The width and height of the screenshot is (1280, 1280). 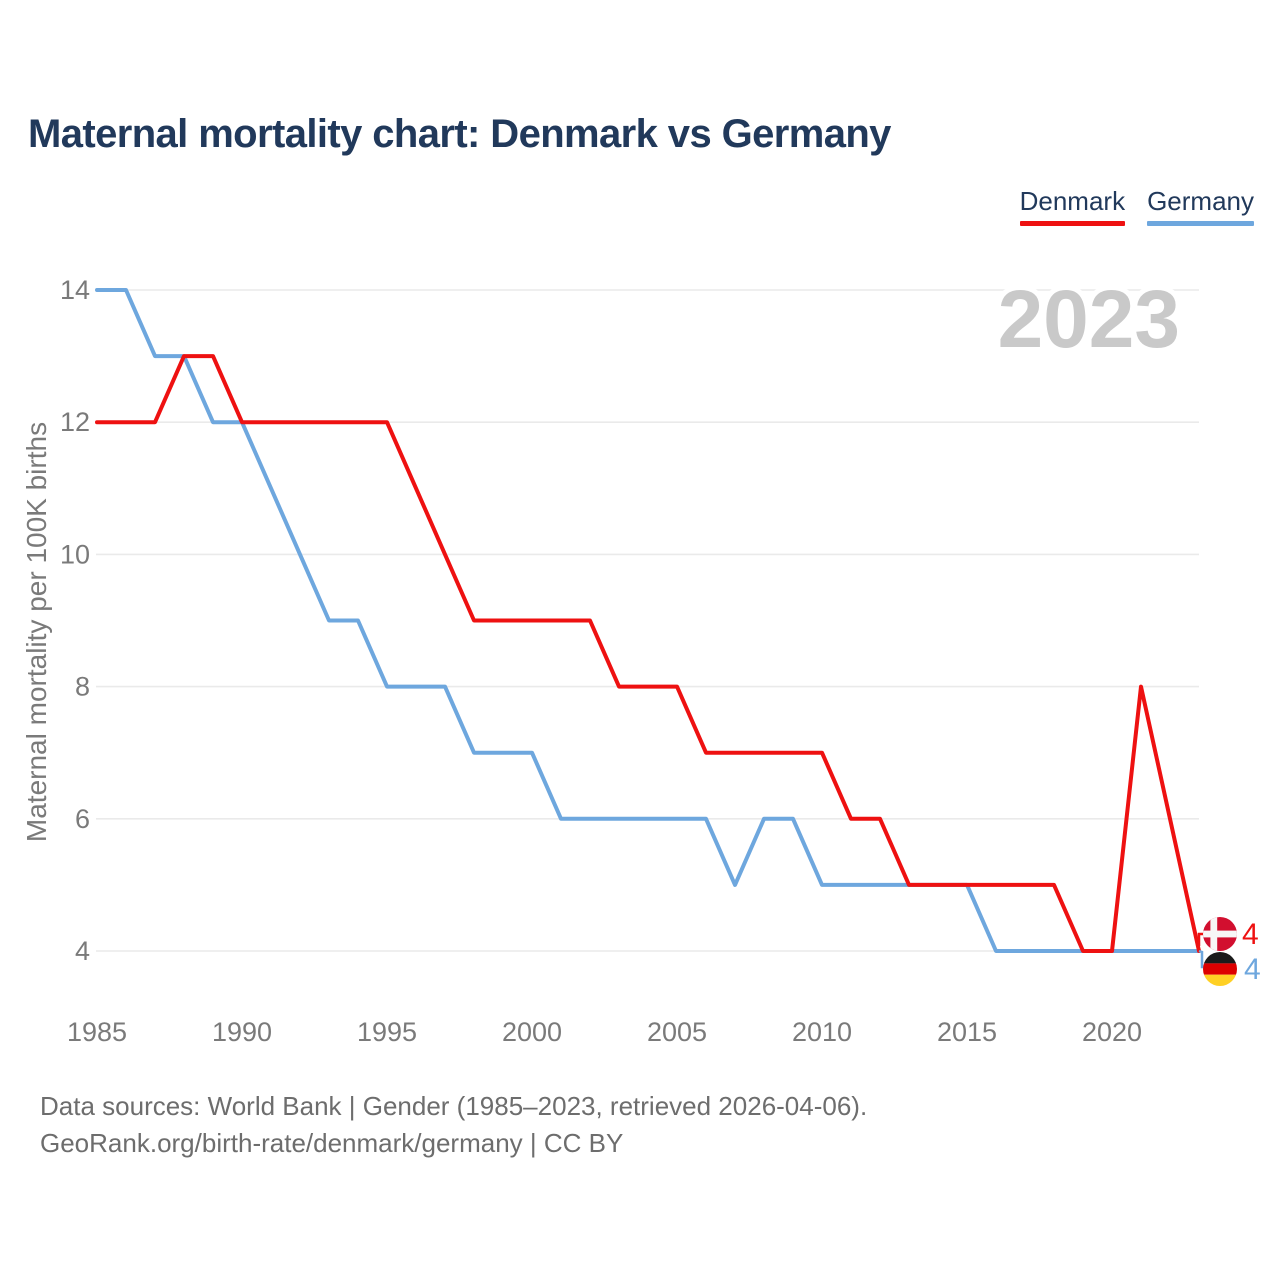 I want to click on x-tick-label: 1985, so click(x=97, y=1032).